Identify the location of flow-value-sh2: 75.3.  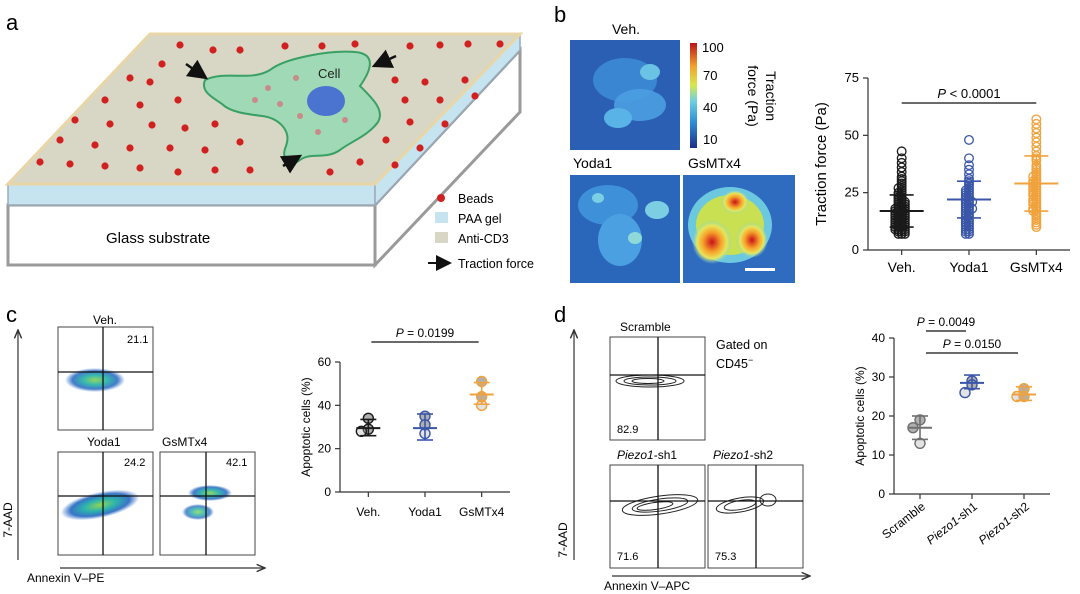
(725, 557).